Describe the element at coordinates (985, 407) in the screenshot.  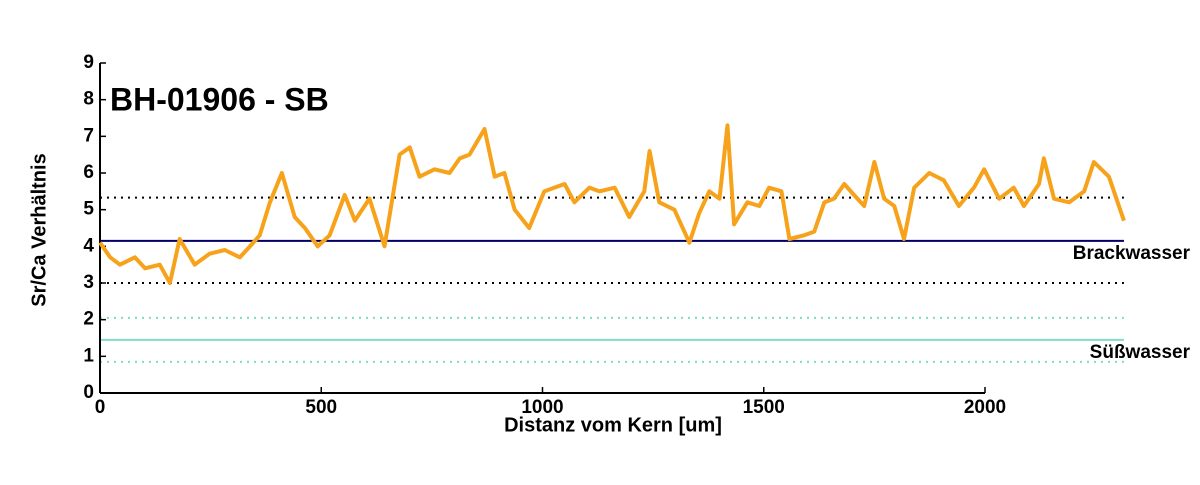
I see `x-tick-label: 2000` at that location.